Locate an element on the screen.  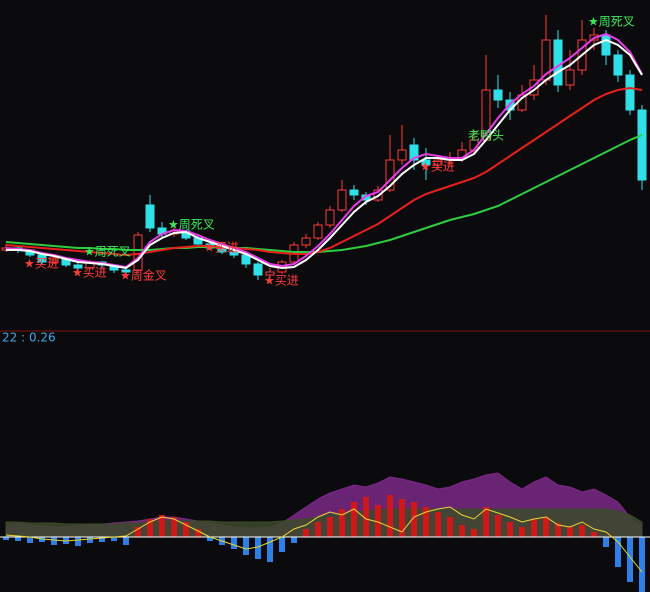
annotation: ★周金叉 is located at coordinates (143, 275).